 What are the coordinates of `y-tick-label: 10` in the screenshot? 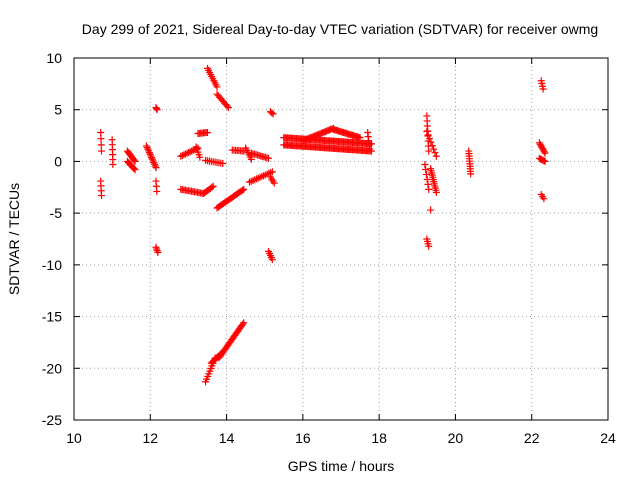 It's located at (54, 58).